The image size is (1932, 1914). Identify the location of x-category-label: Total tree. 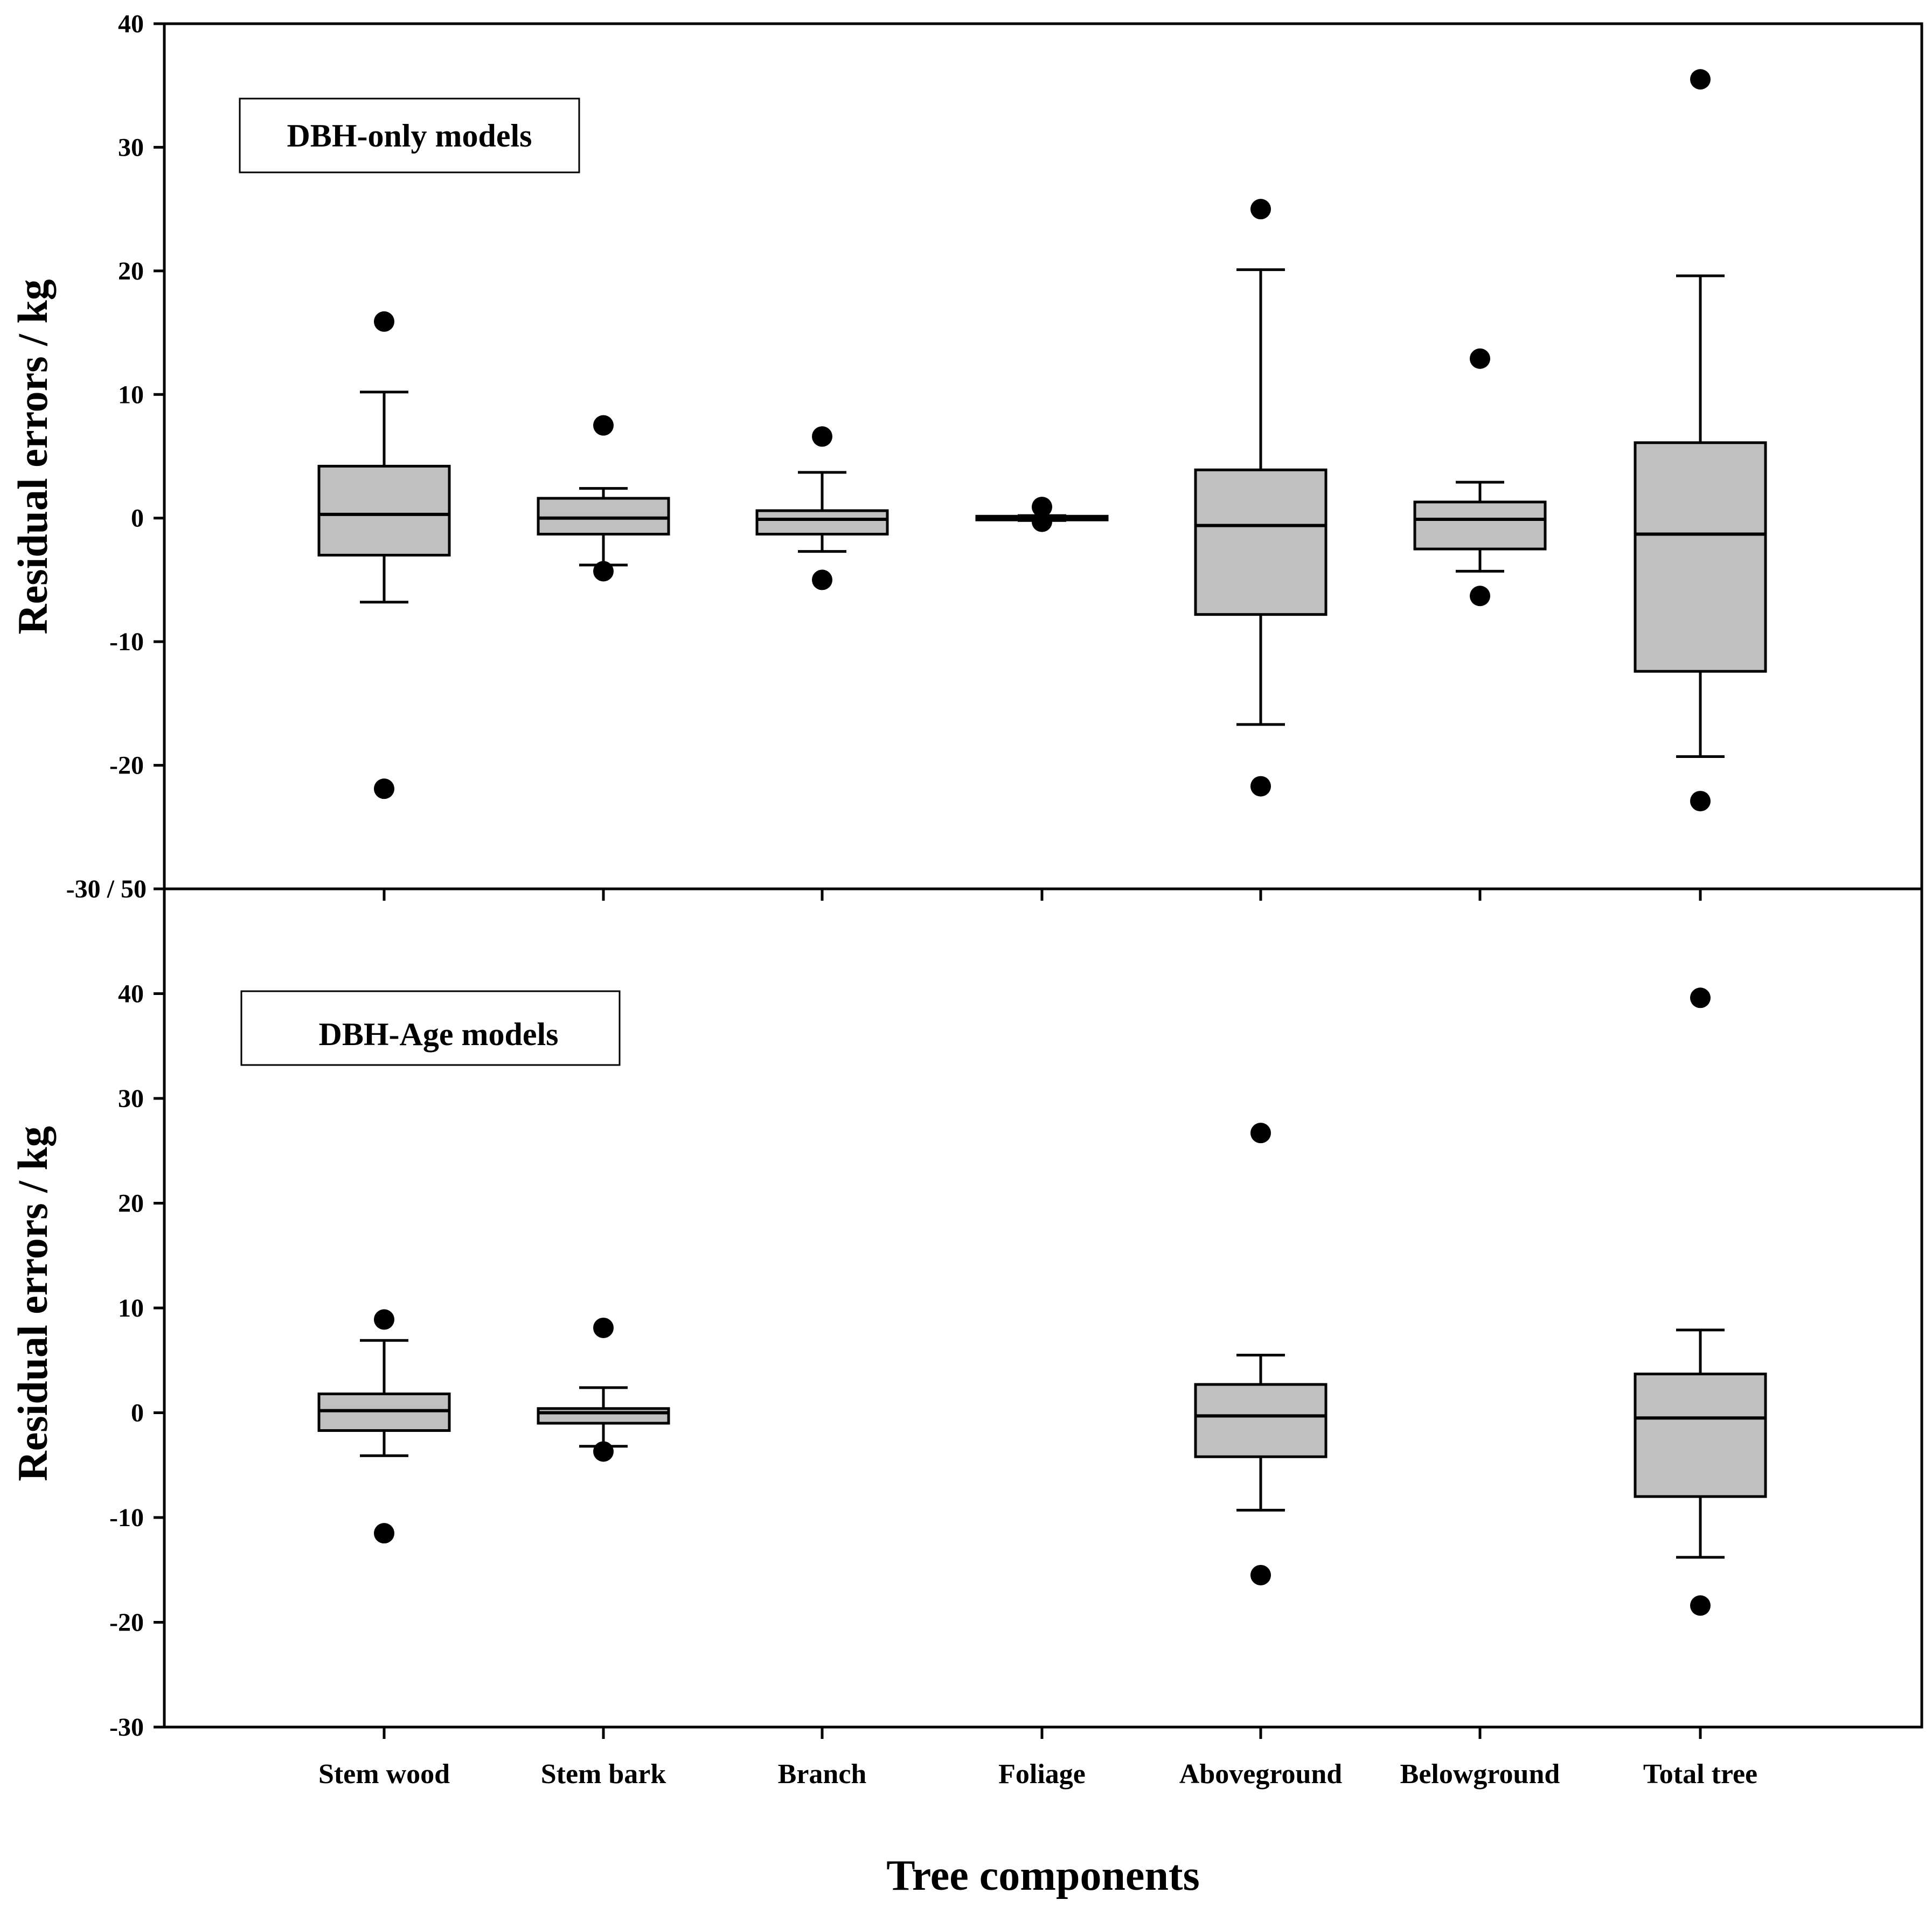
(1700, 1774).